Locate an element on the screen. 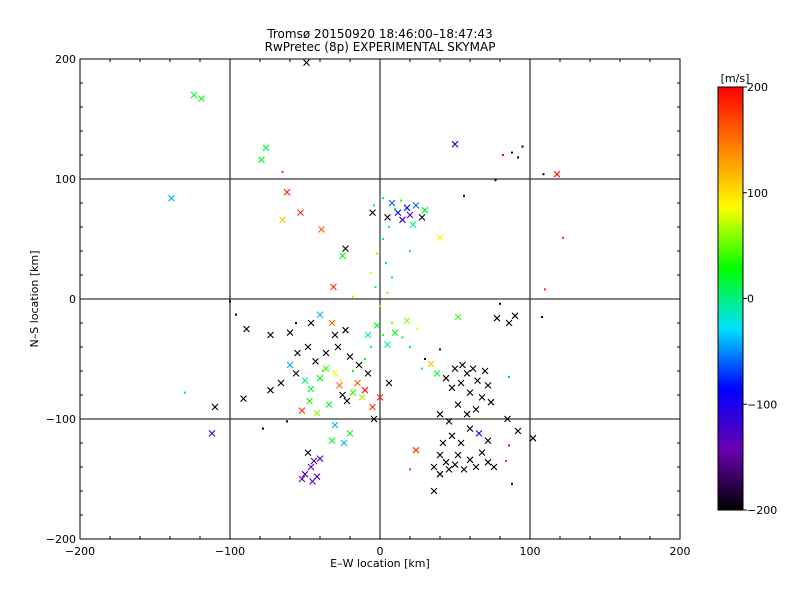  y-tick-label: −200 is located at coordinates (61, 539).